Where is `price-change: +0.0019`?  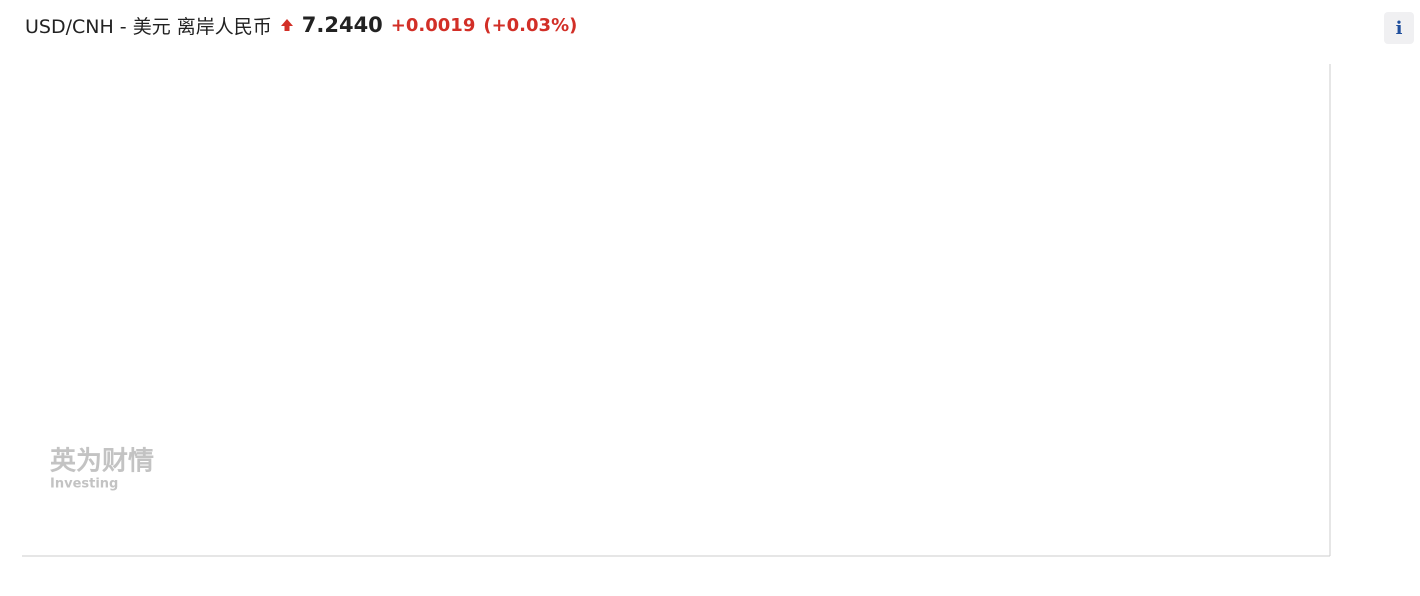 price-change: +0.0019 is located at coordinates (433, 25).